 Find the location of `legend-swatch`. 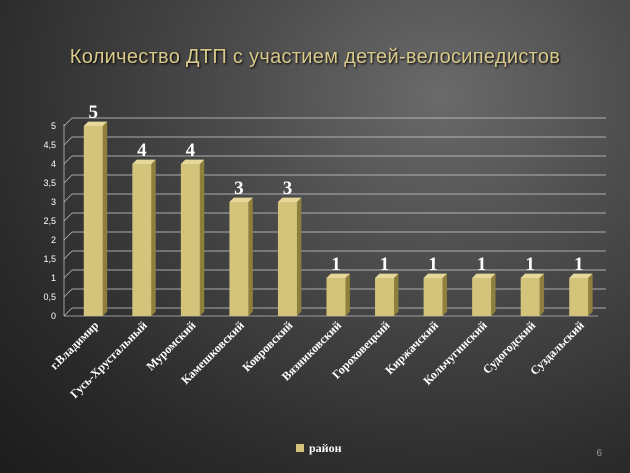

legend-swatch is located at coordinates (300, 448).